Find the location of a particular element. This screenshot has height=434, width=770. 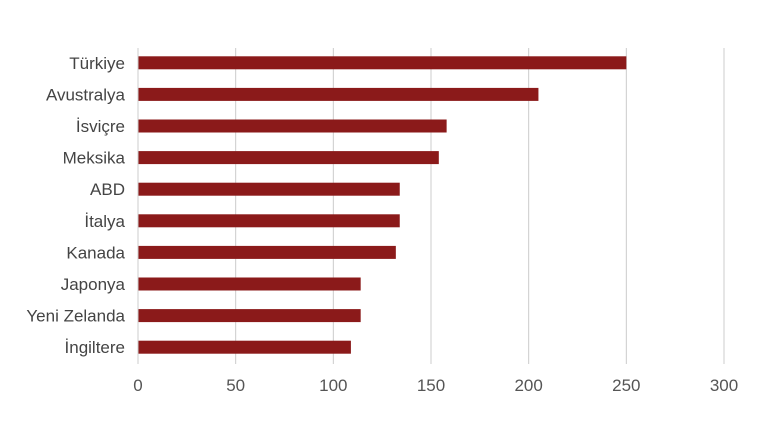

x-tick-label-100: 100 is located at coordinates (333, 385).